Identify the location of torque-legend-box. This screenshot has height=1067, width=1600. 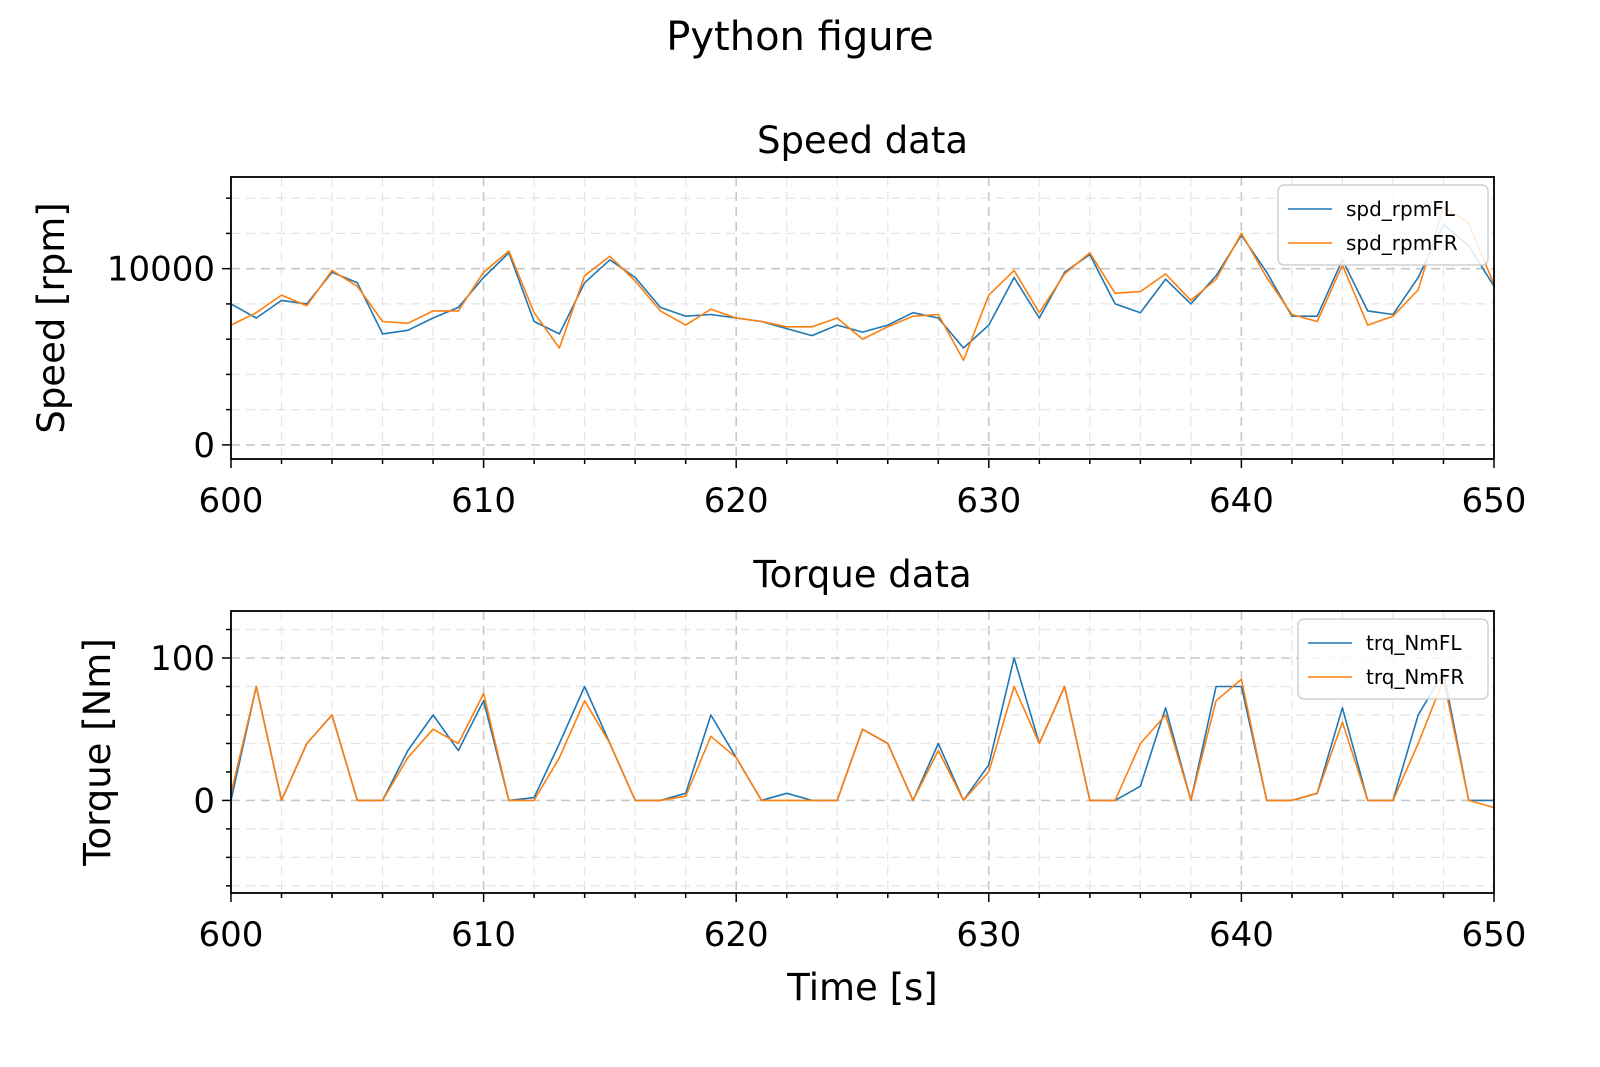
(1393, 659).